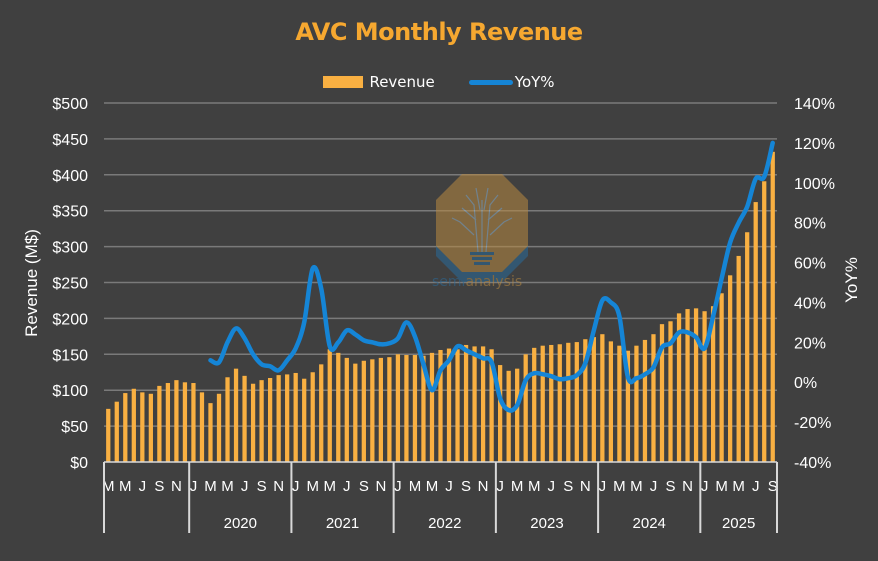  I want to click on y2-tick-label: 120%, so click(814, 144).